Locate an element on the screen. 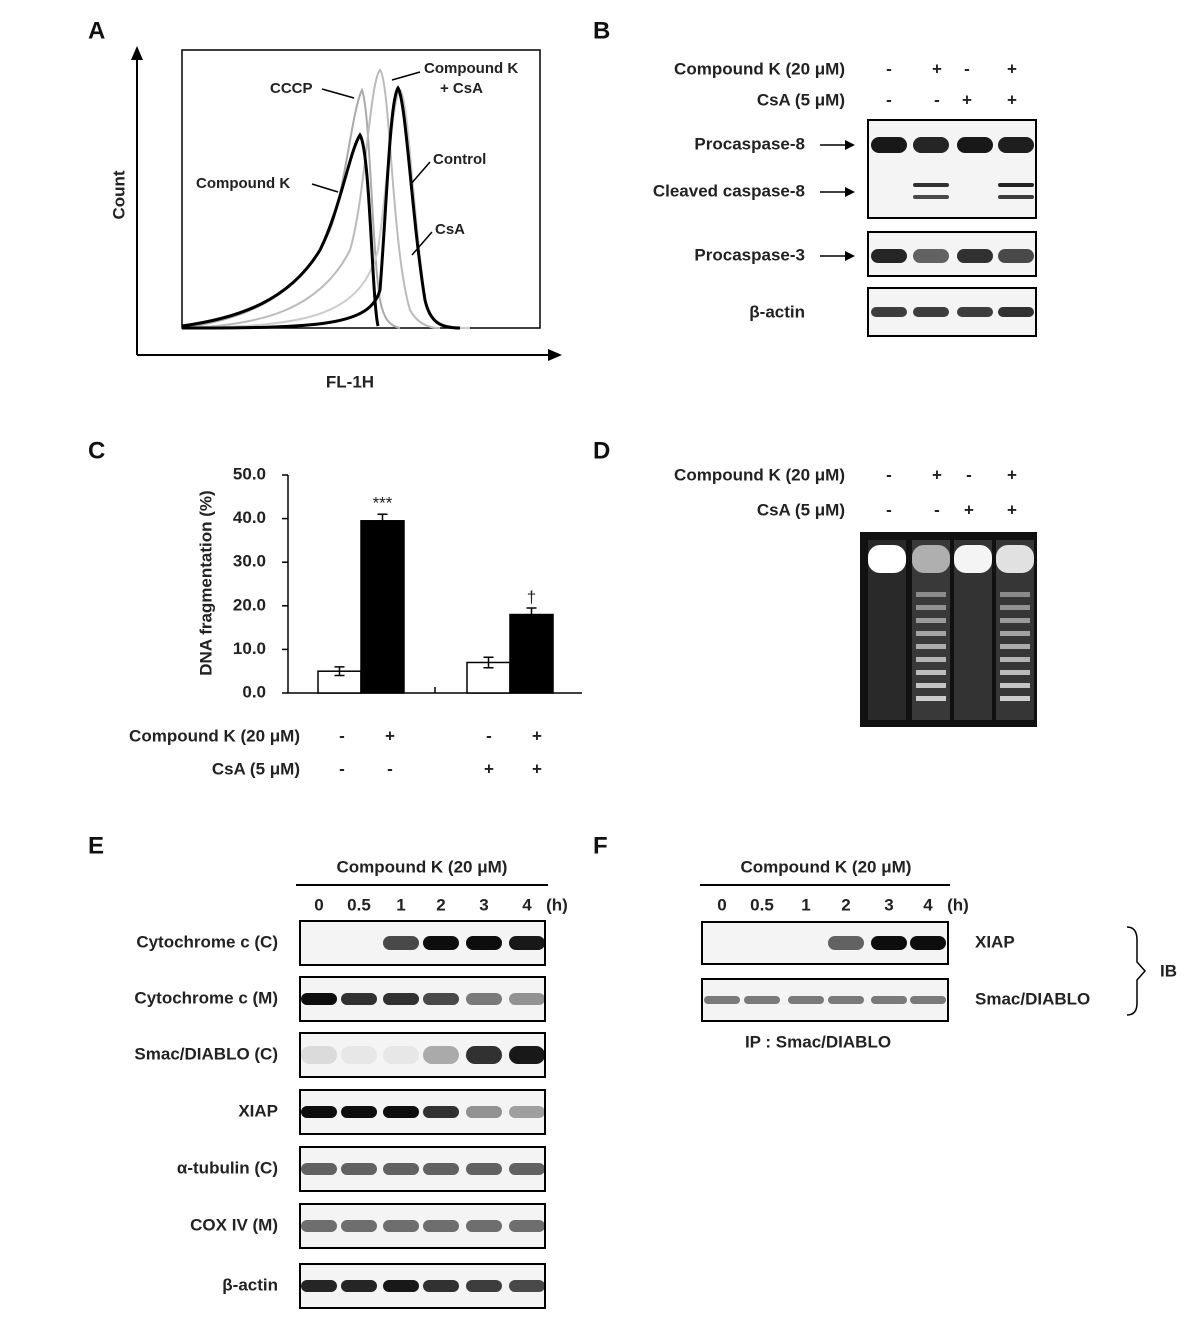 The width and height of the screenshot is (1200, 1324). annotation: + CsA is located at coordinates (461, 88).